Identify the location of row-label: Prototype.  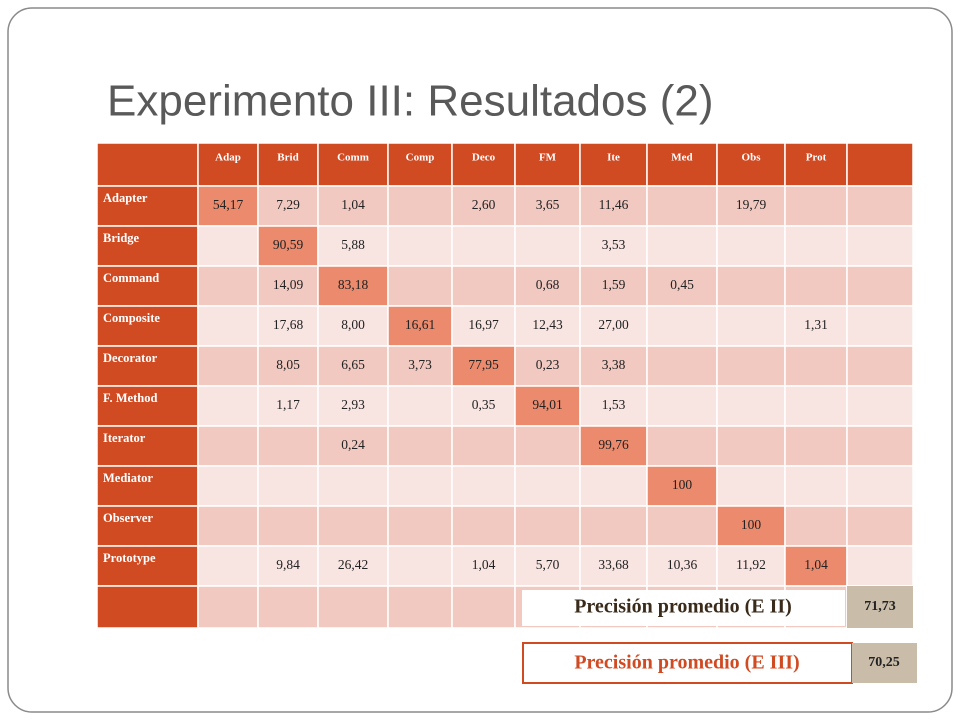
(129, 558).